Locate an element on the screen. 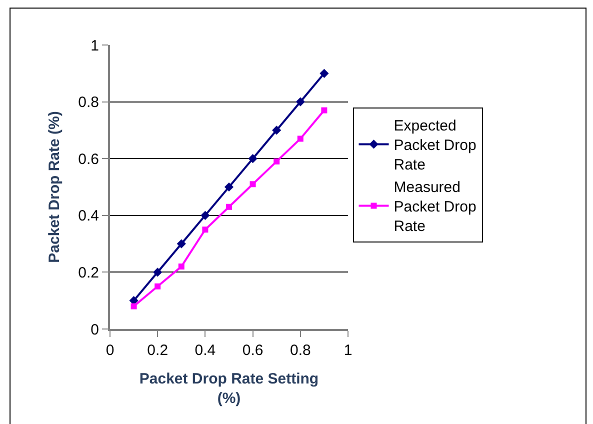 The height and width of the screenshot is (424, 593). y-tick-label: 0.4 is located at coordinates (88, 216).